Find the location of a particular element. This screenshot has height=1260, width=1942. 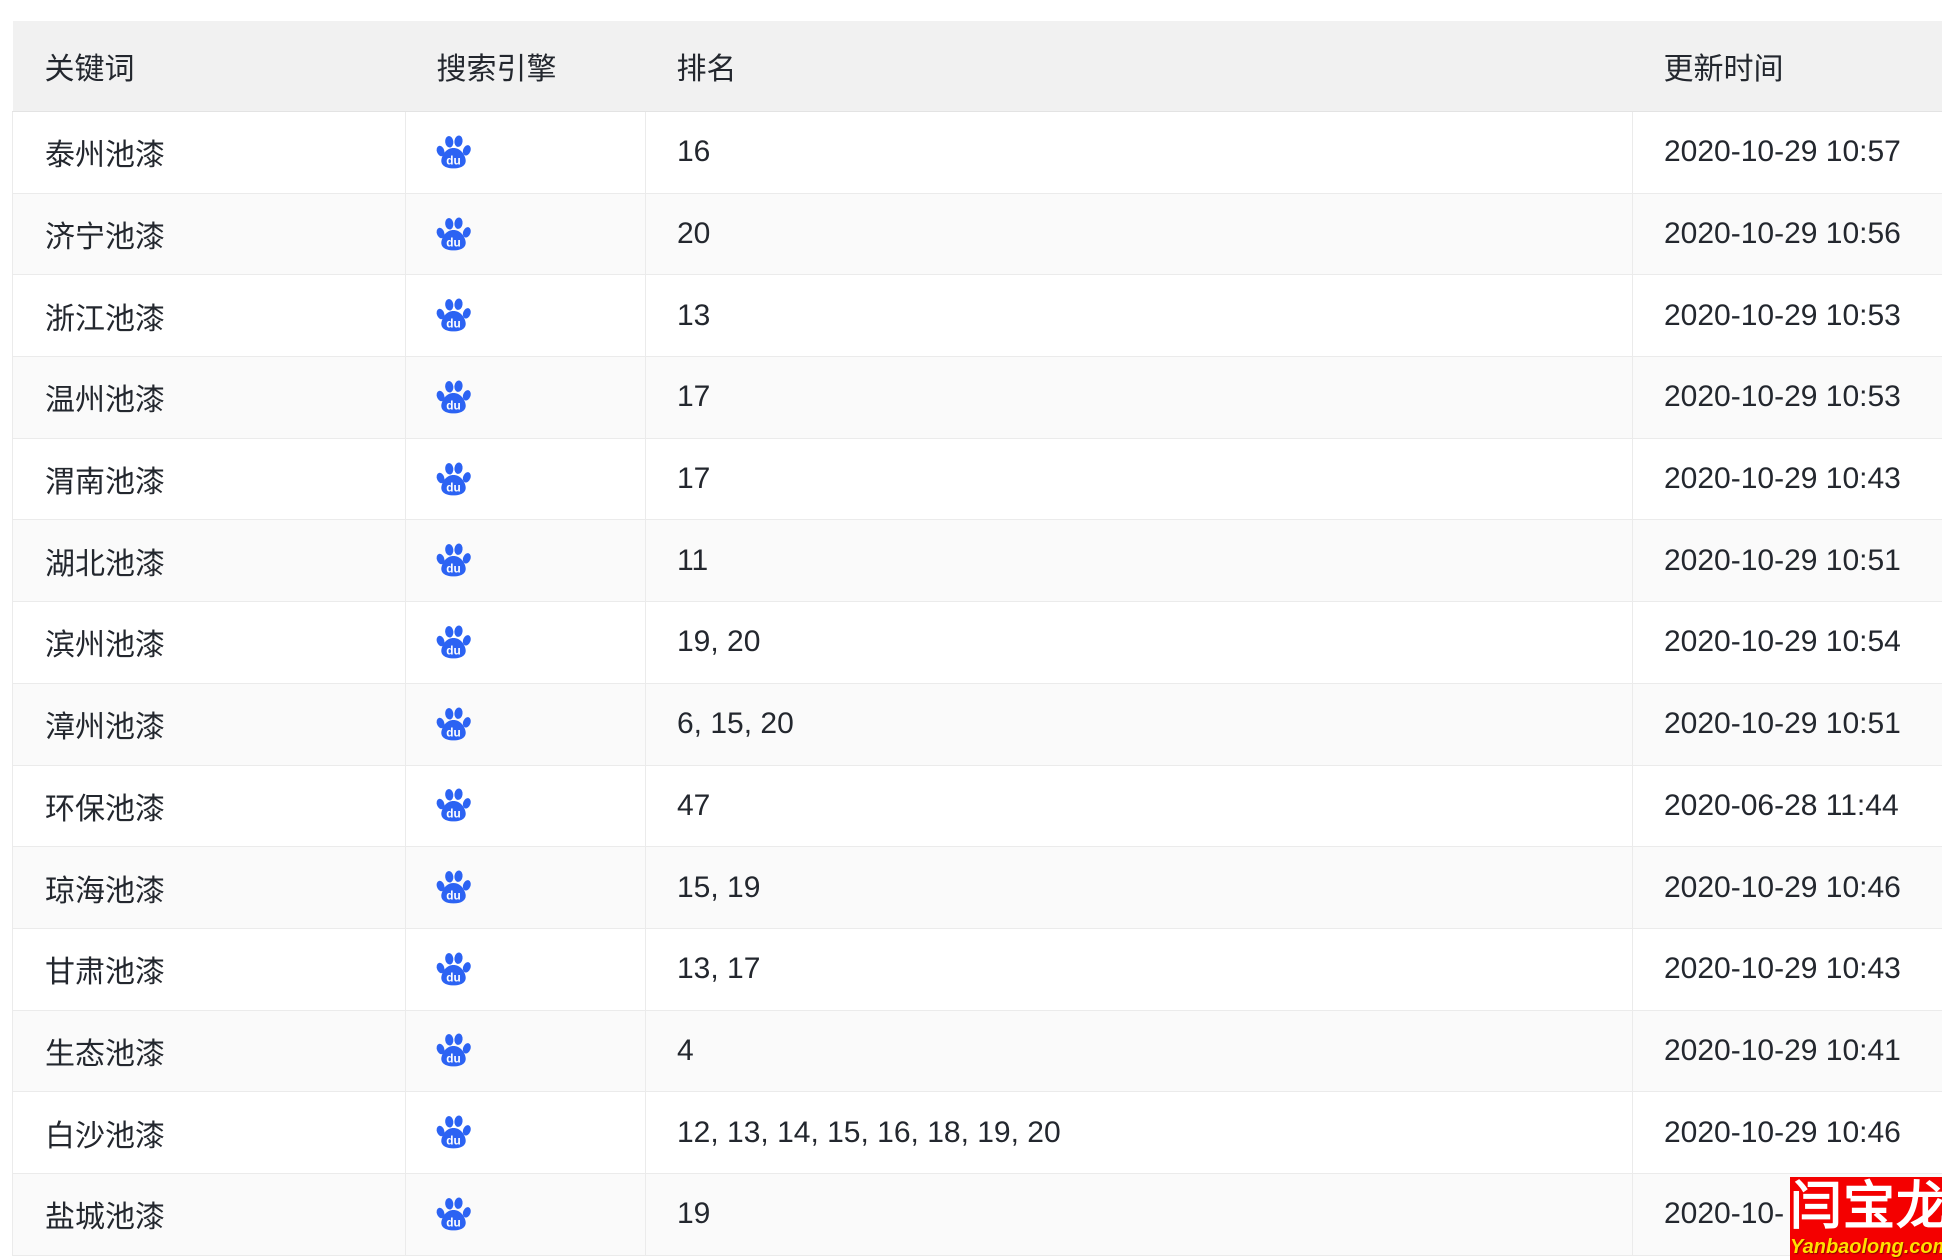

table-row: 济宁池漆 20 2020-10-29 10:56 is located at coordinates (977, 234).